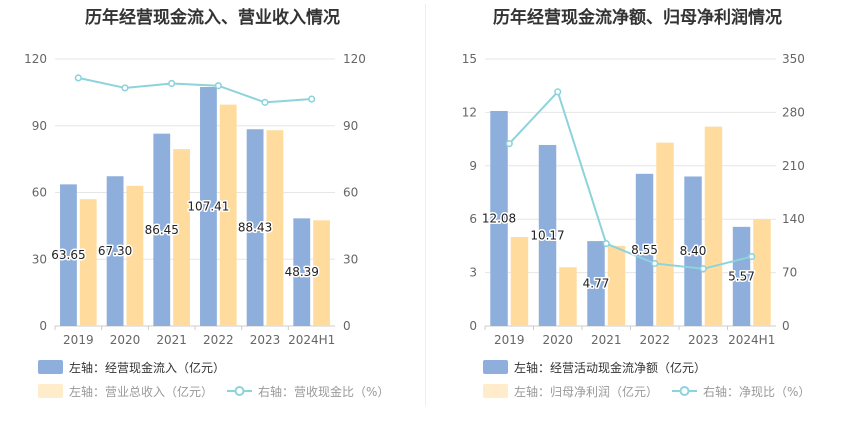  Describe the element at coordinates (35, 59) in the screenshot. I see `y-left-tick-label: 120` at that location.